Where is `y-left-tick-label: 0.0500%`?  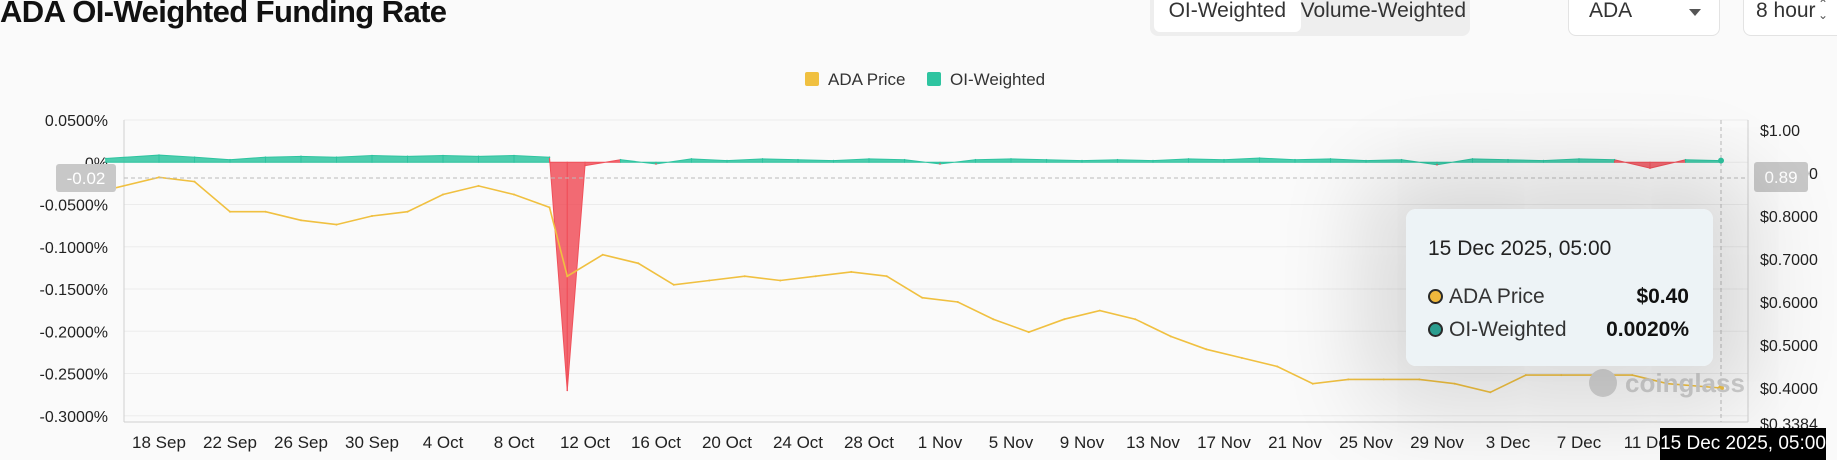
y-left-tick-label: 0.0500% is located at coordinates (76, 121).